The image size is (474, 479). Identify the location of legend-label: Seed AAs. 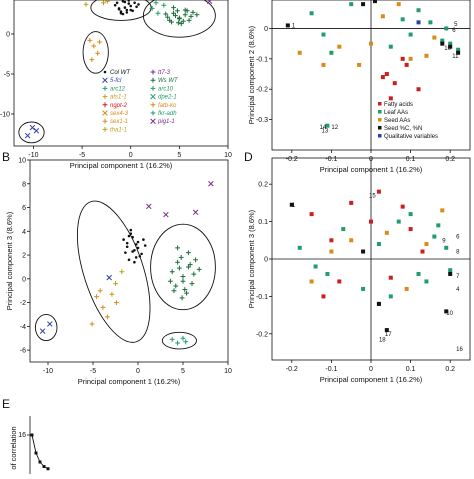
(397, 121).